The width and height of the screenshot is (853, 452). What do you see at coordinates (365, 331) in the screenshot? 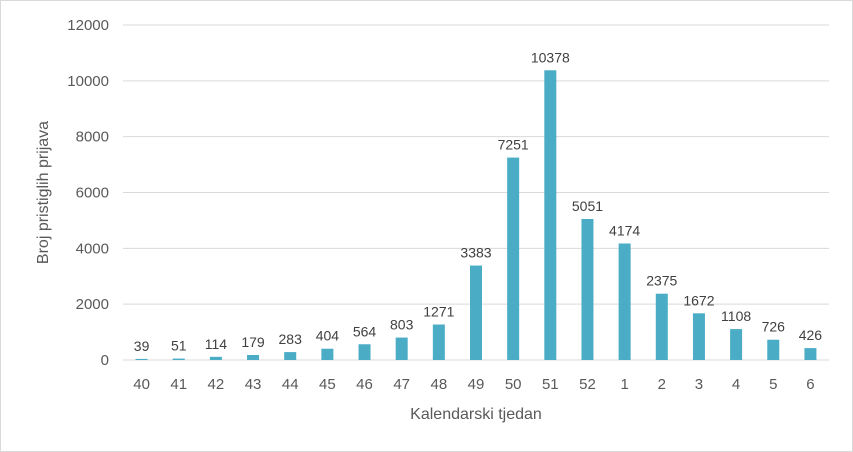
I see `data-label: 564` at bounding box center [365, 331].